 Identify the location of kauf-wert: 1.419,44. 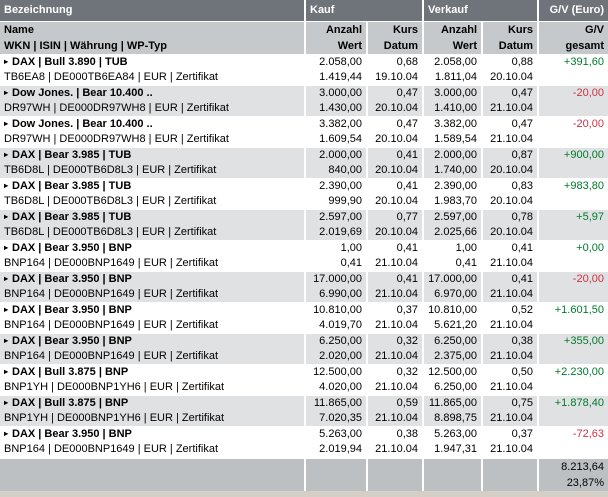
(340, 77).